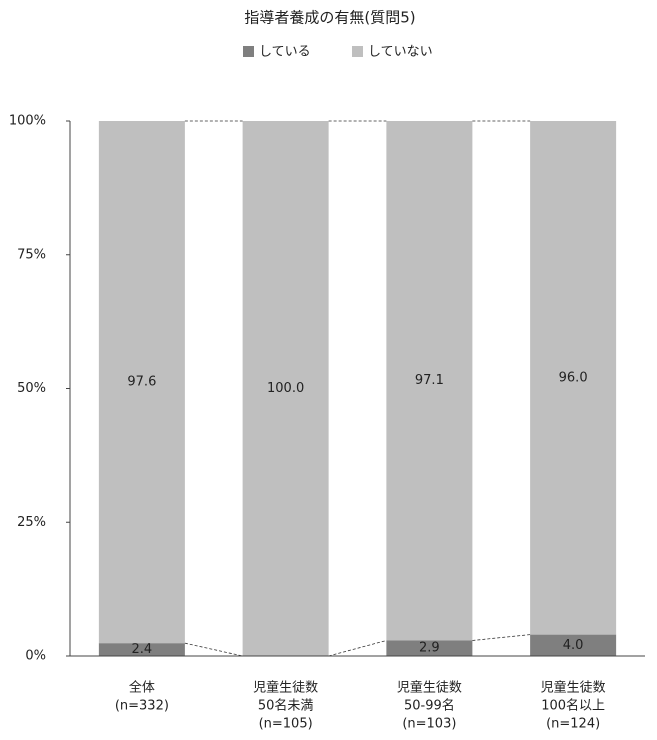  Describe the element at coordinates (286, 706) in the screenshot. I see `x-tick-label: 50名未満` at that location.